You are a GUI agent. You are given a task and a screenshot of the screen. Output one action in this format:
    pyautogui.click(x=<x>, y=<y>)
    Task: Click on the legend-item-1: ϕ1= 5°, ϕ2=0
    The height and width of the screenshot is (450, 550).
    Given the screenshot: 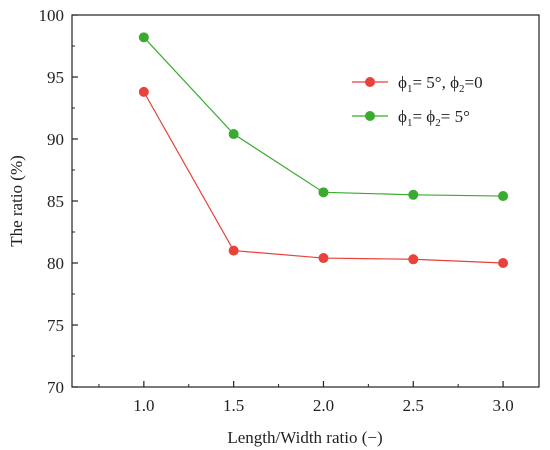 What is the action you would take?
    pyautogui.click(x=417, y=84)
    